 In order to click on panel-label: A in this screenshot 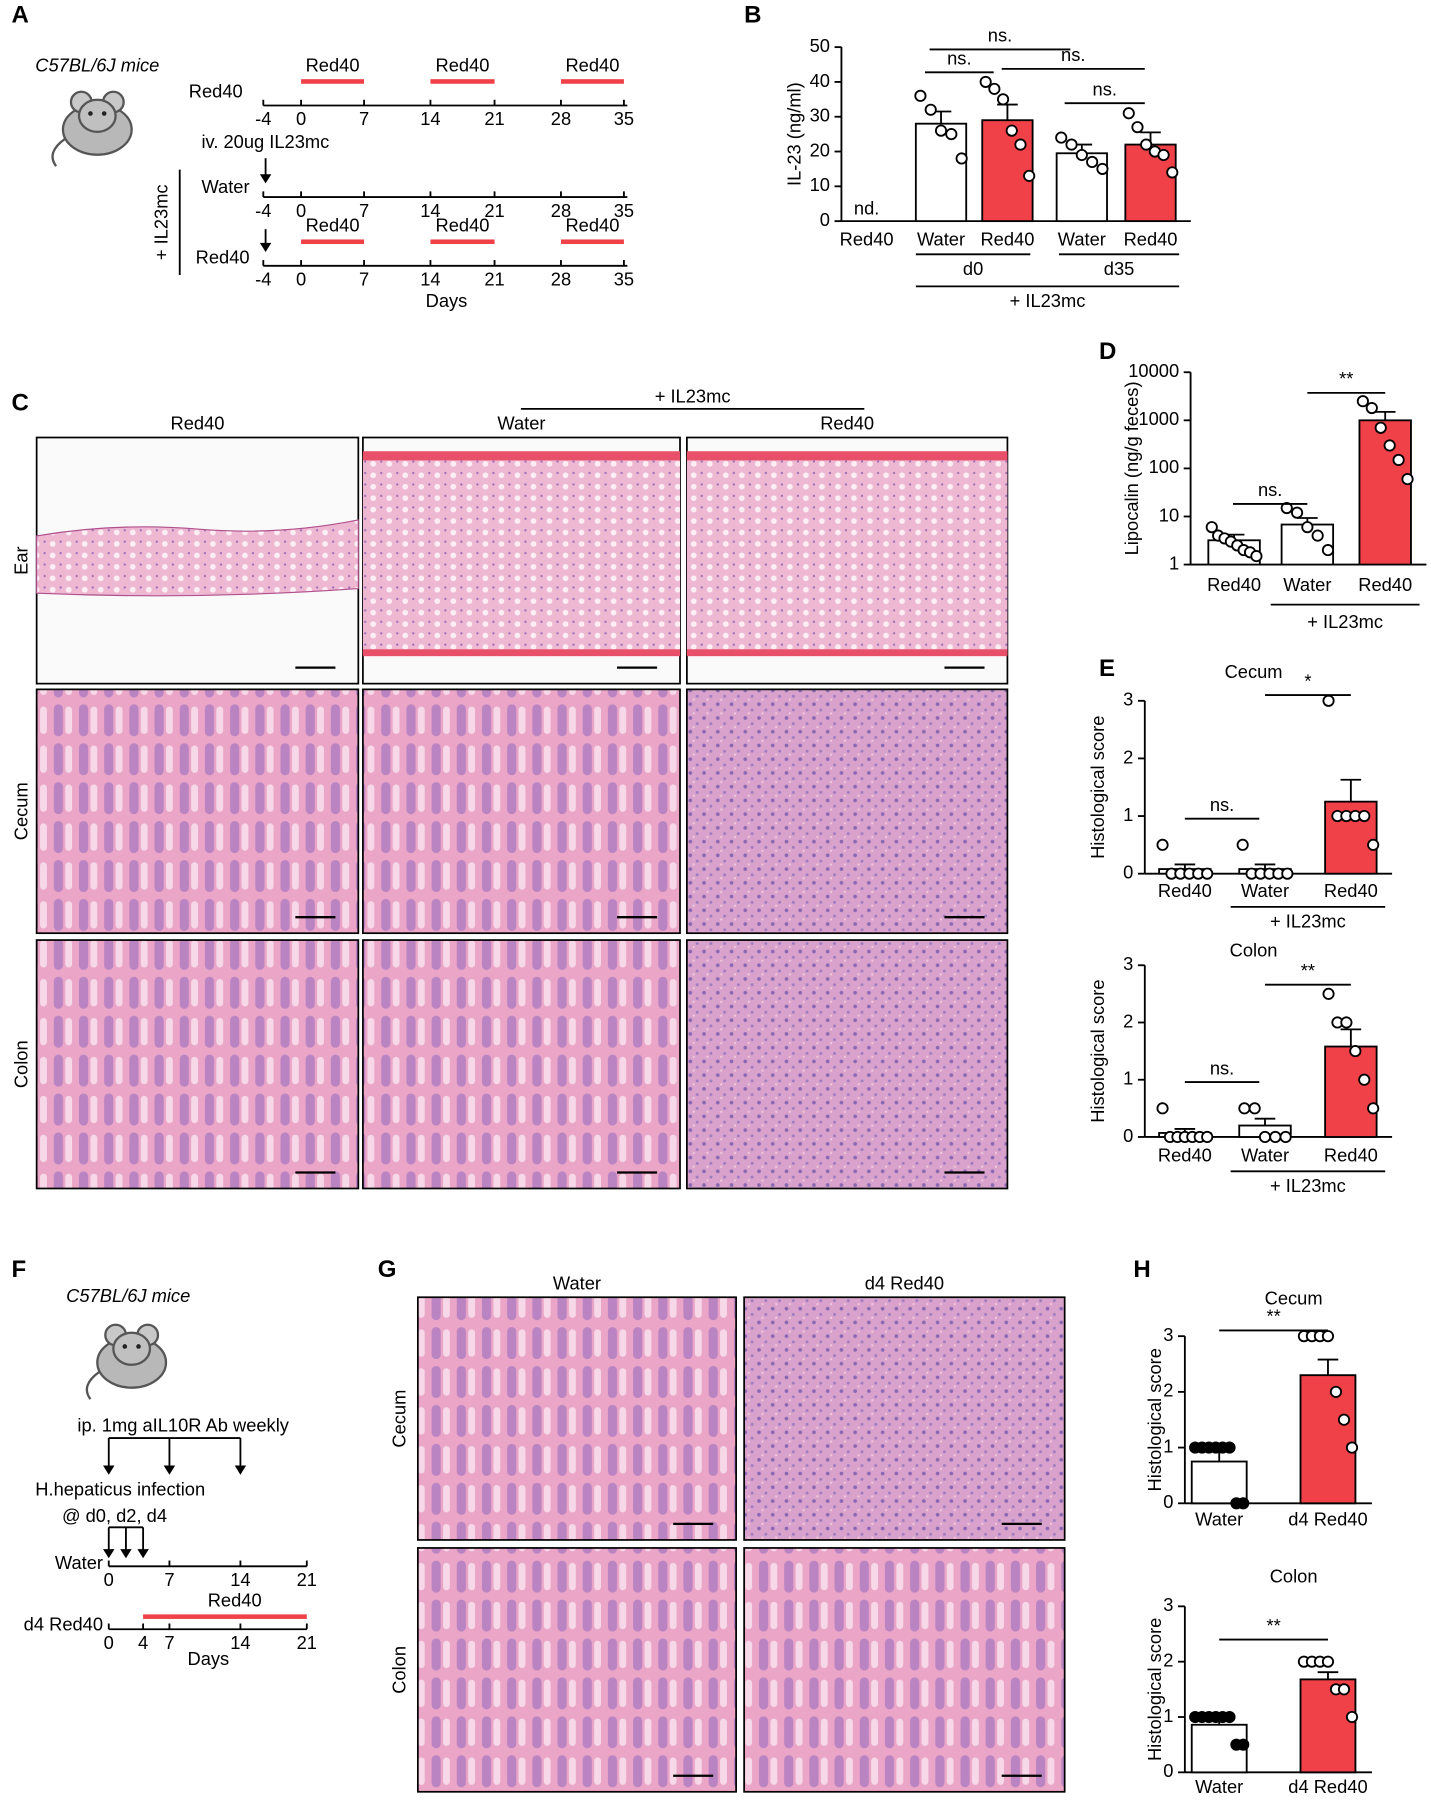, I will do `click(19, 15)`.